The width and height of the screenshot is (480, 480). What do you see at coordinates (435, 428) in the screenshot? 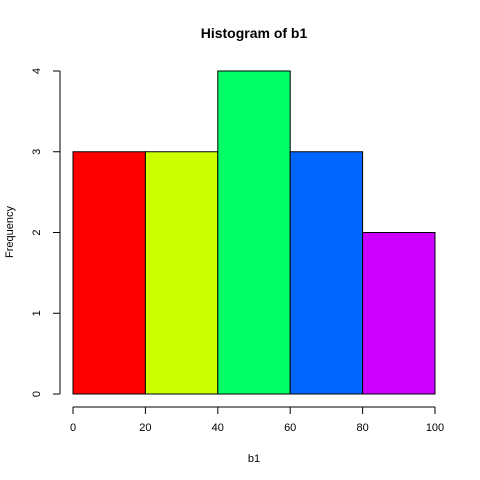
I see `x-tick-label: 100` at bounding box center [435, 428].